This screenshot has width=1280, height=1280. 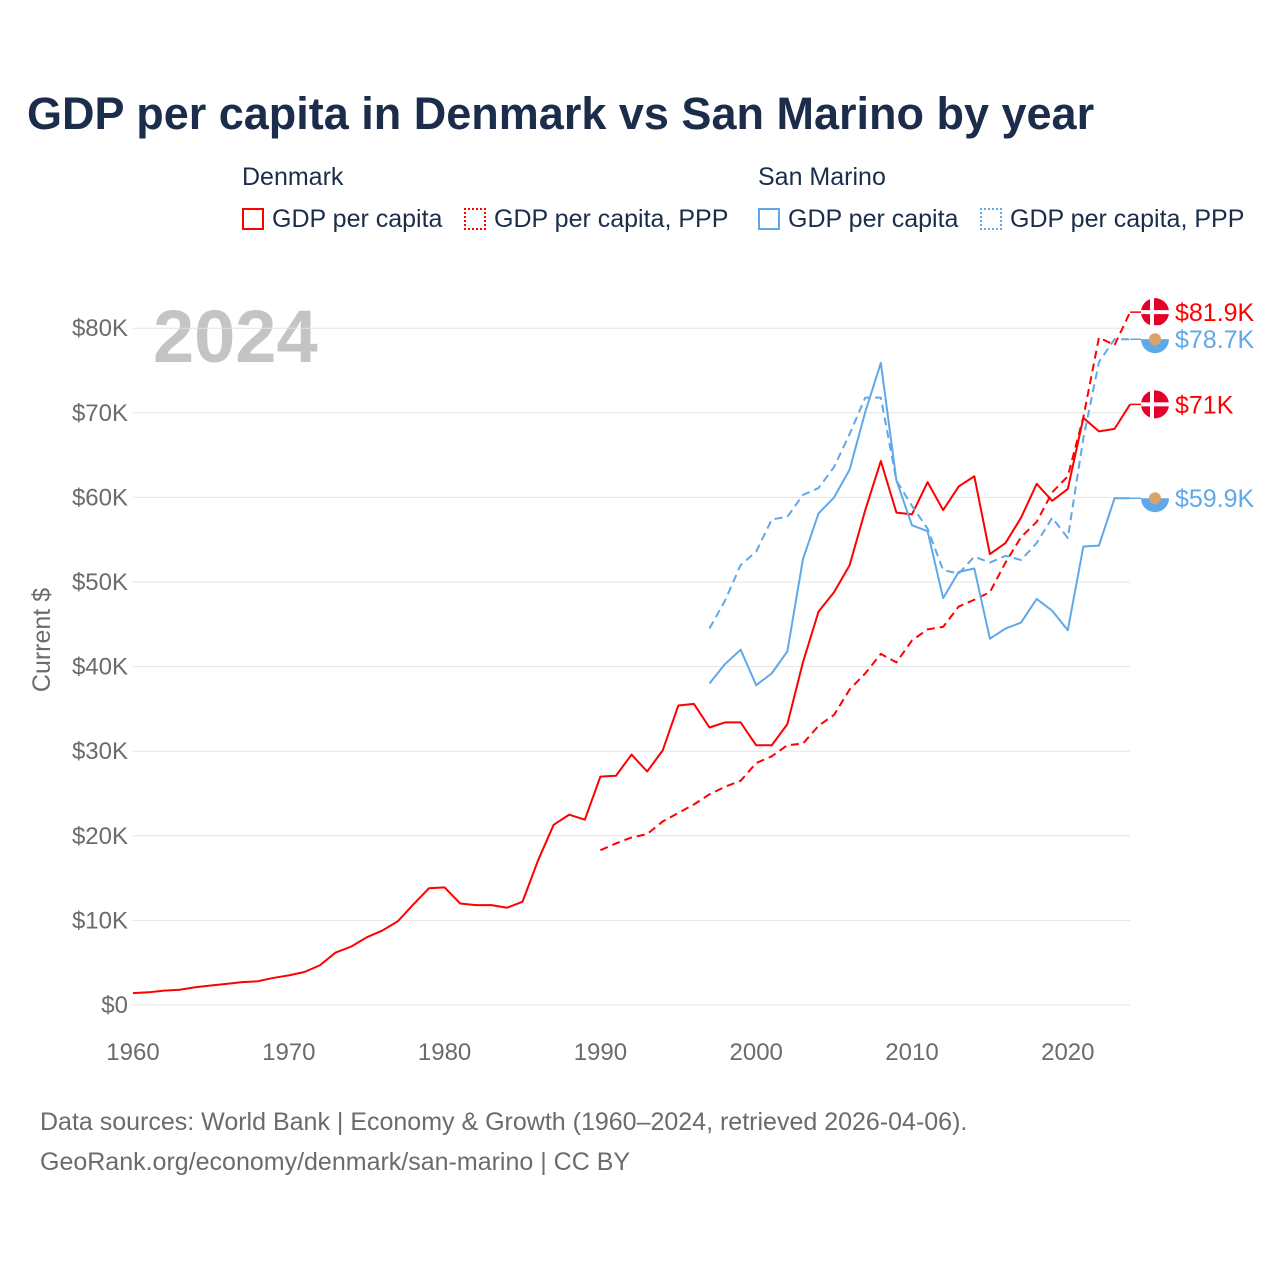 What do you see at coordinates (911, 1052) in the screenshot?
I see `x-tick-label: 2010` at bounding box center [911, 1052].